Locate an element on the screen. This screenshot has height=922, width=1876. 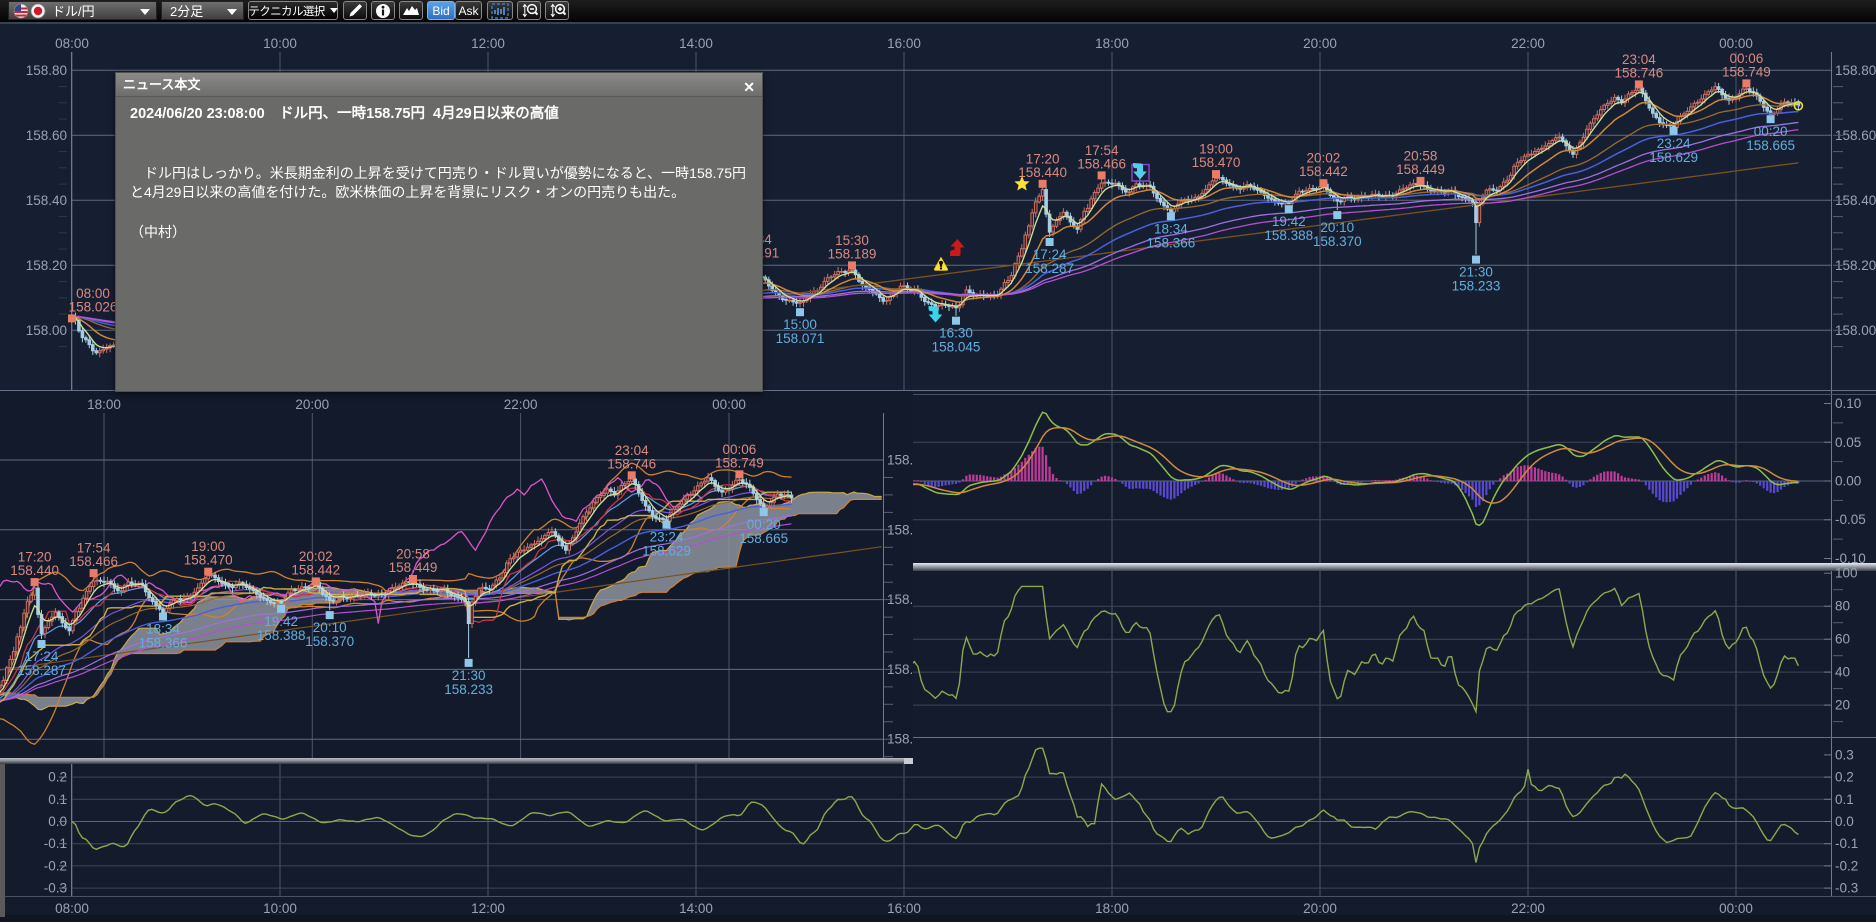
svg-text: 158.071 is located at coordinates (800, 338).